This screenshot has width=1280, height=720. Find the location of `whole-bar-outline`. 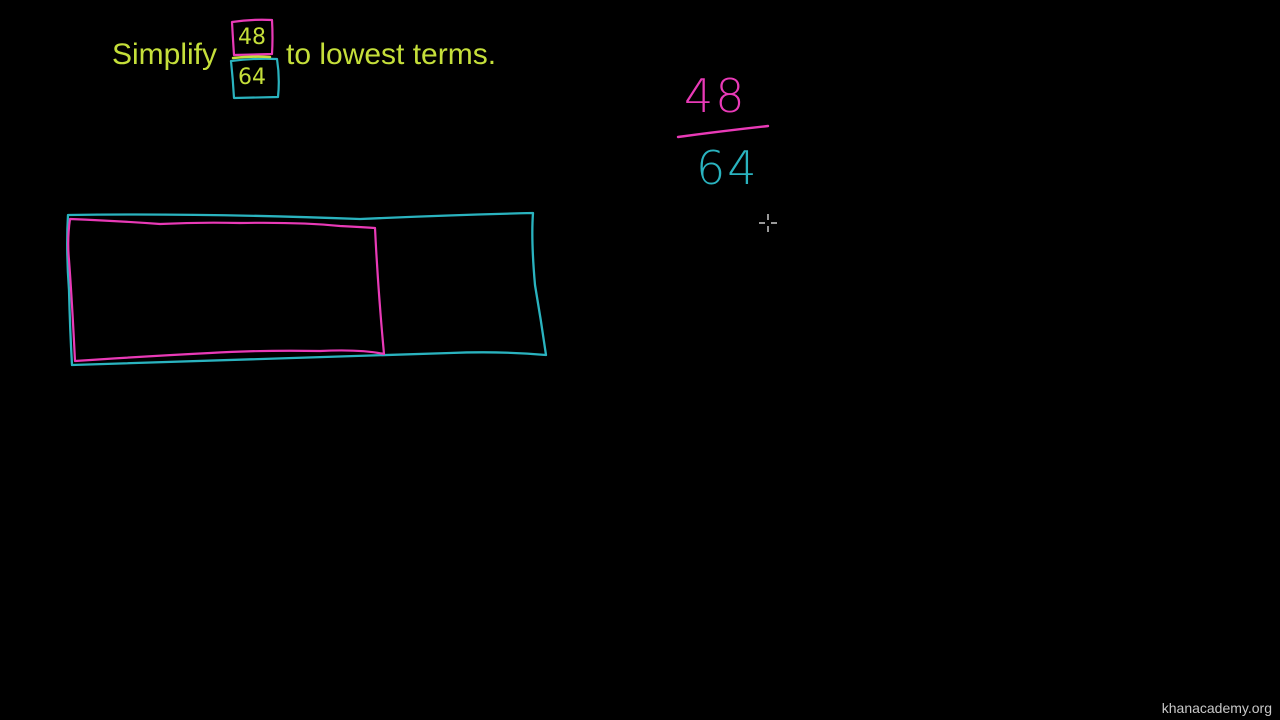

whole-bar-outline is located at coordinates (307, 289).